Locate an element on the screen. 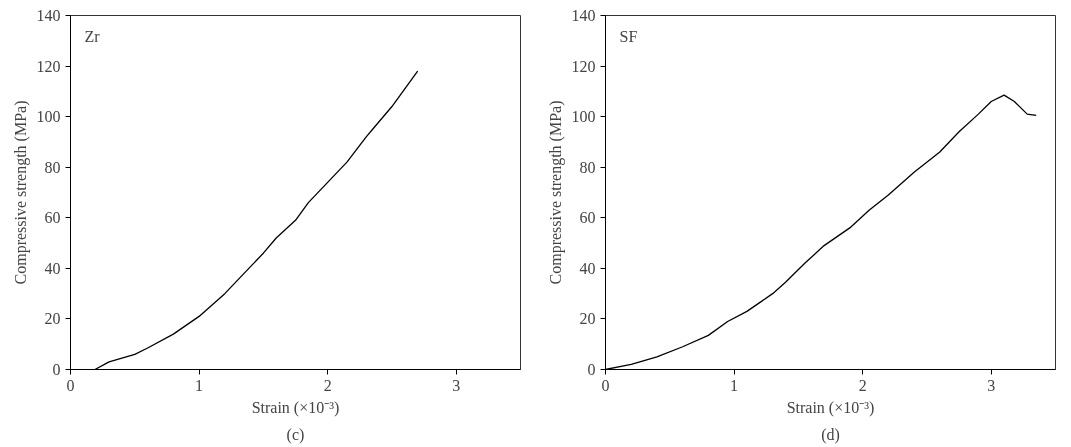 The image size is (1071, 447). text: (d) is located at coordinates (830, 434).